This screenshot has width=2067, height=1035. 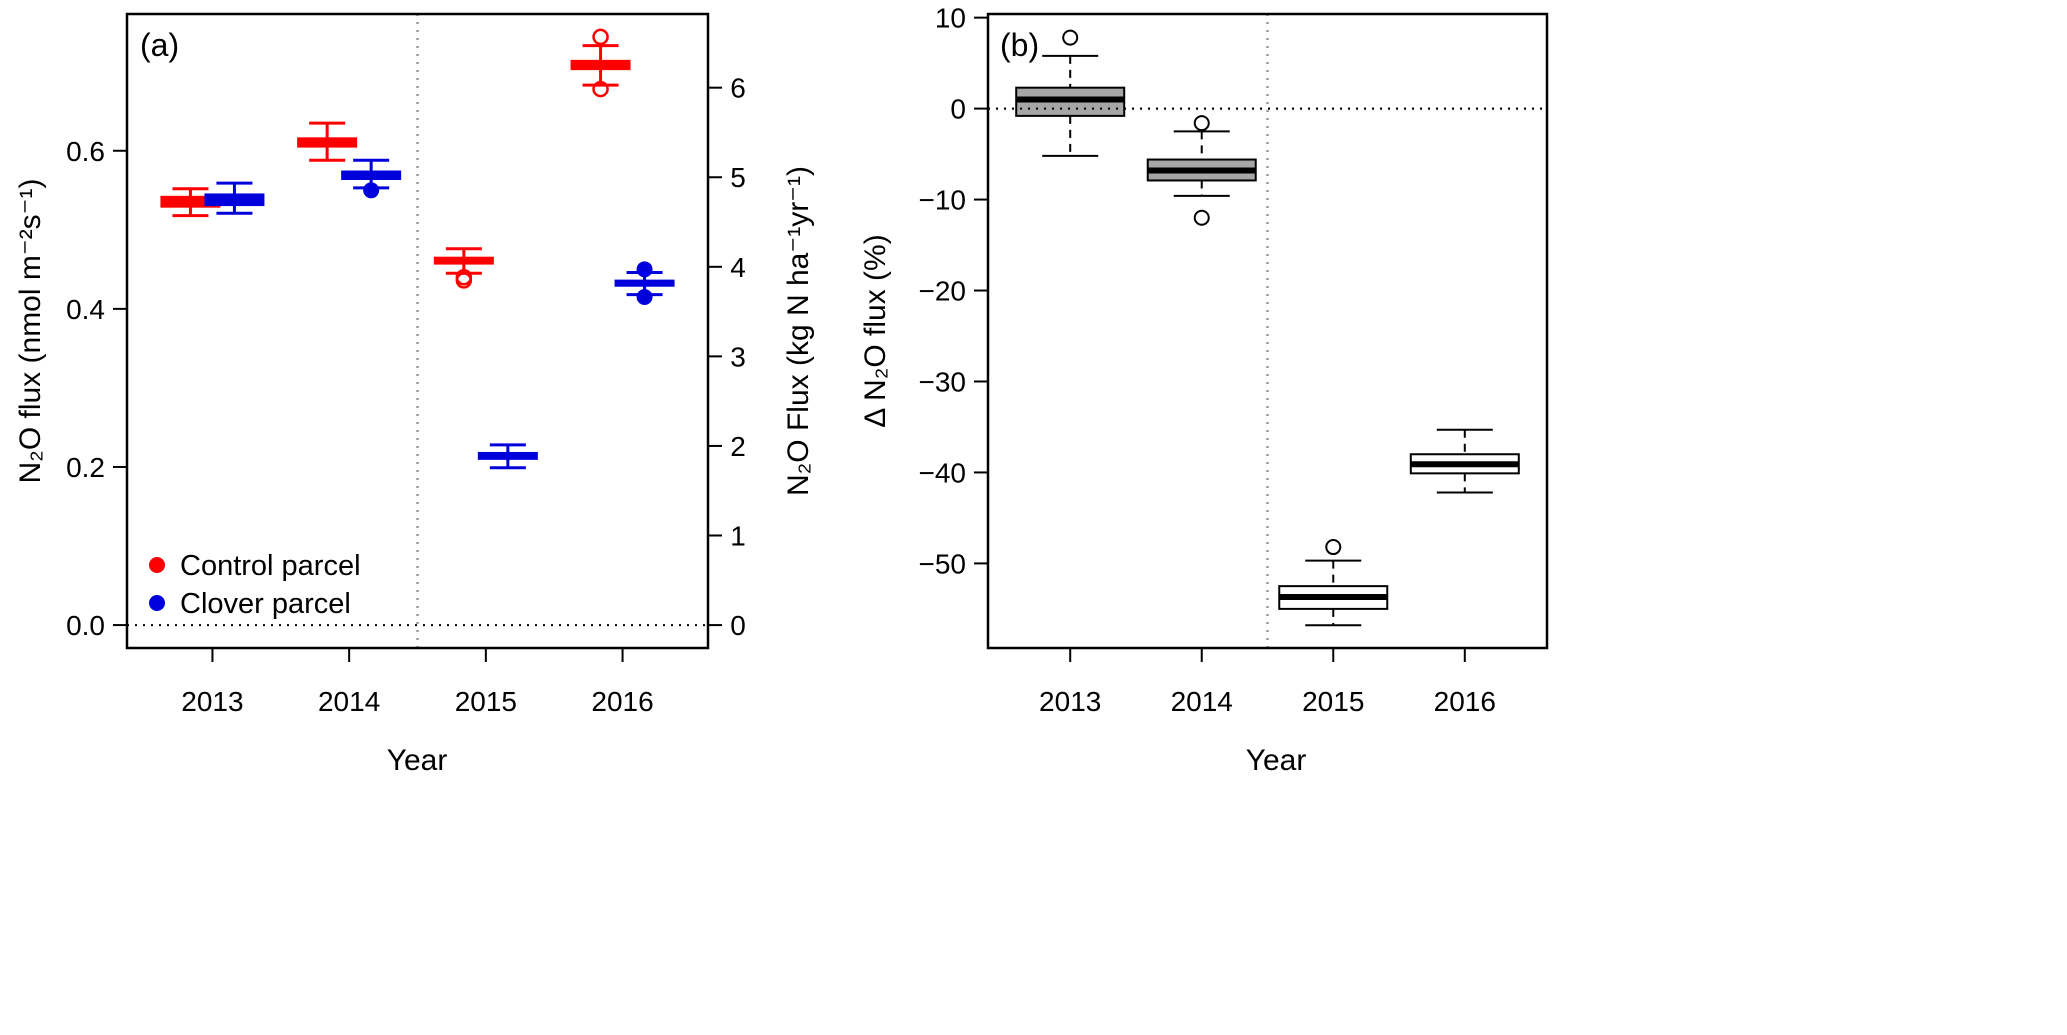 I want to click on panel-a-label: (a), so click(x=159, y=45).